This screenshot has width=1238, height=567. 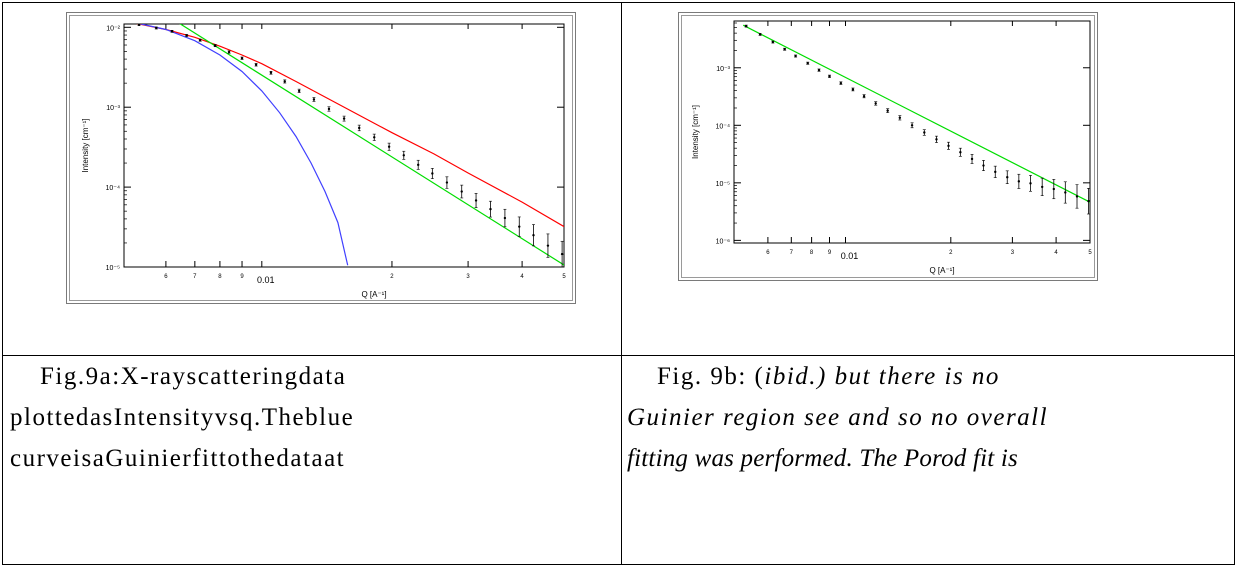 I want to click on caption-word: the, so click(x=259, y=458).